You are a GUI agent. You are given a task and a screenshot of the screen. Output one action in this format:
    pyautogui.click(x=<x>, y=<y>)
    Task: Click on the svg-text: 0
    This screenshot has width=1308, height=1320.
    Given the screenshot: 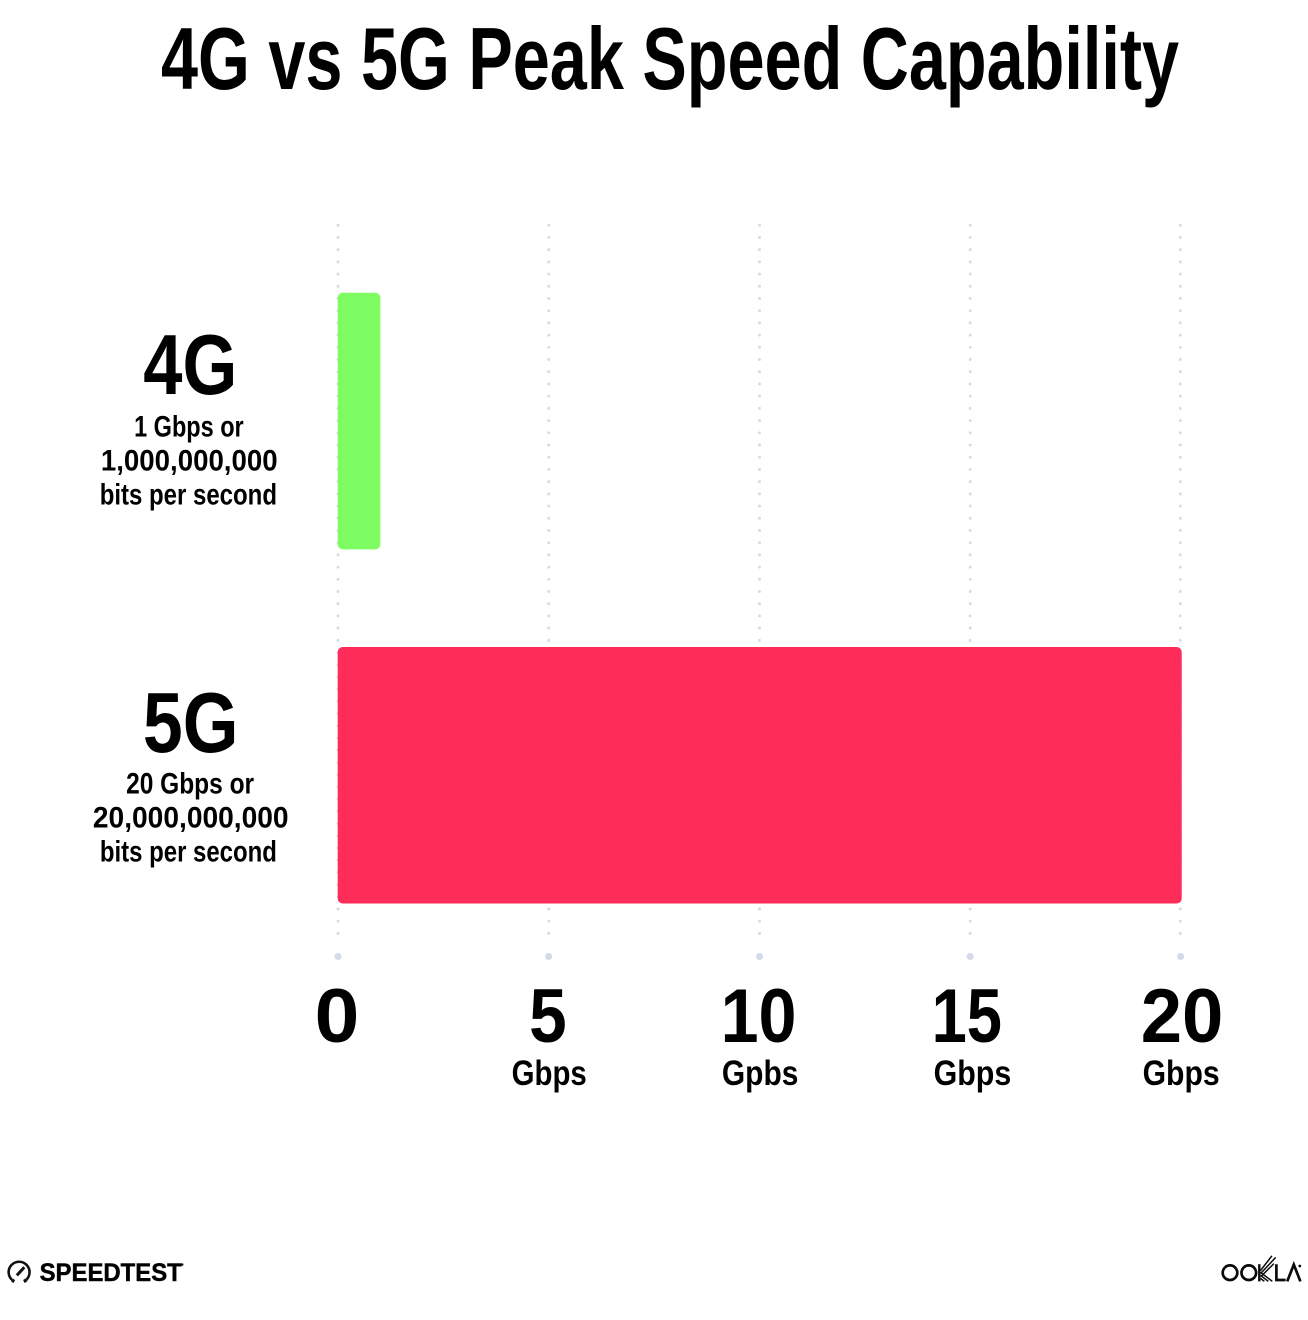 What is the action you would take?
    pyautogui.click(x=337, y=1016)
    